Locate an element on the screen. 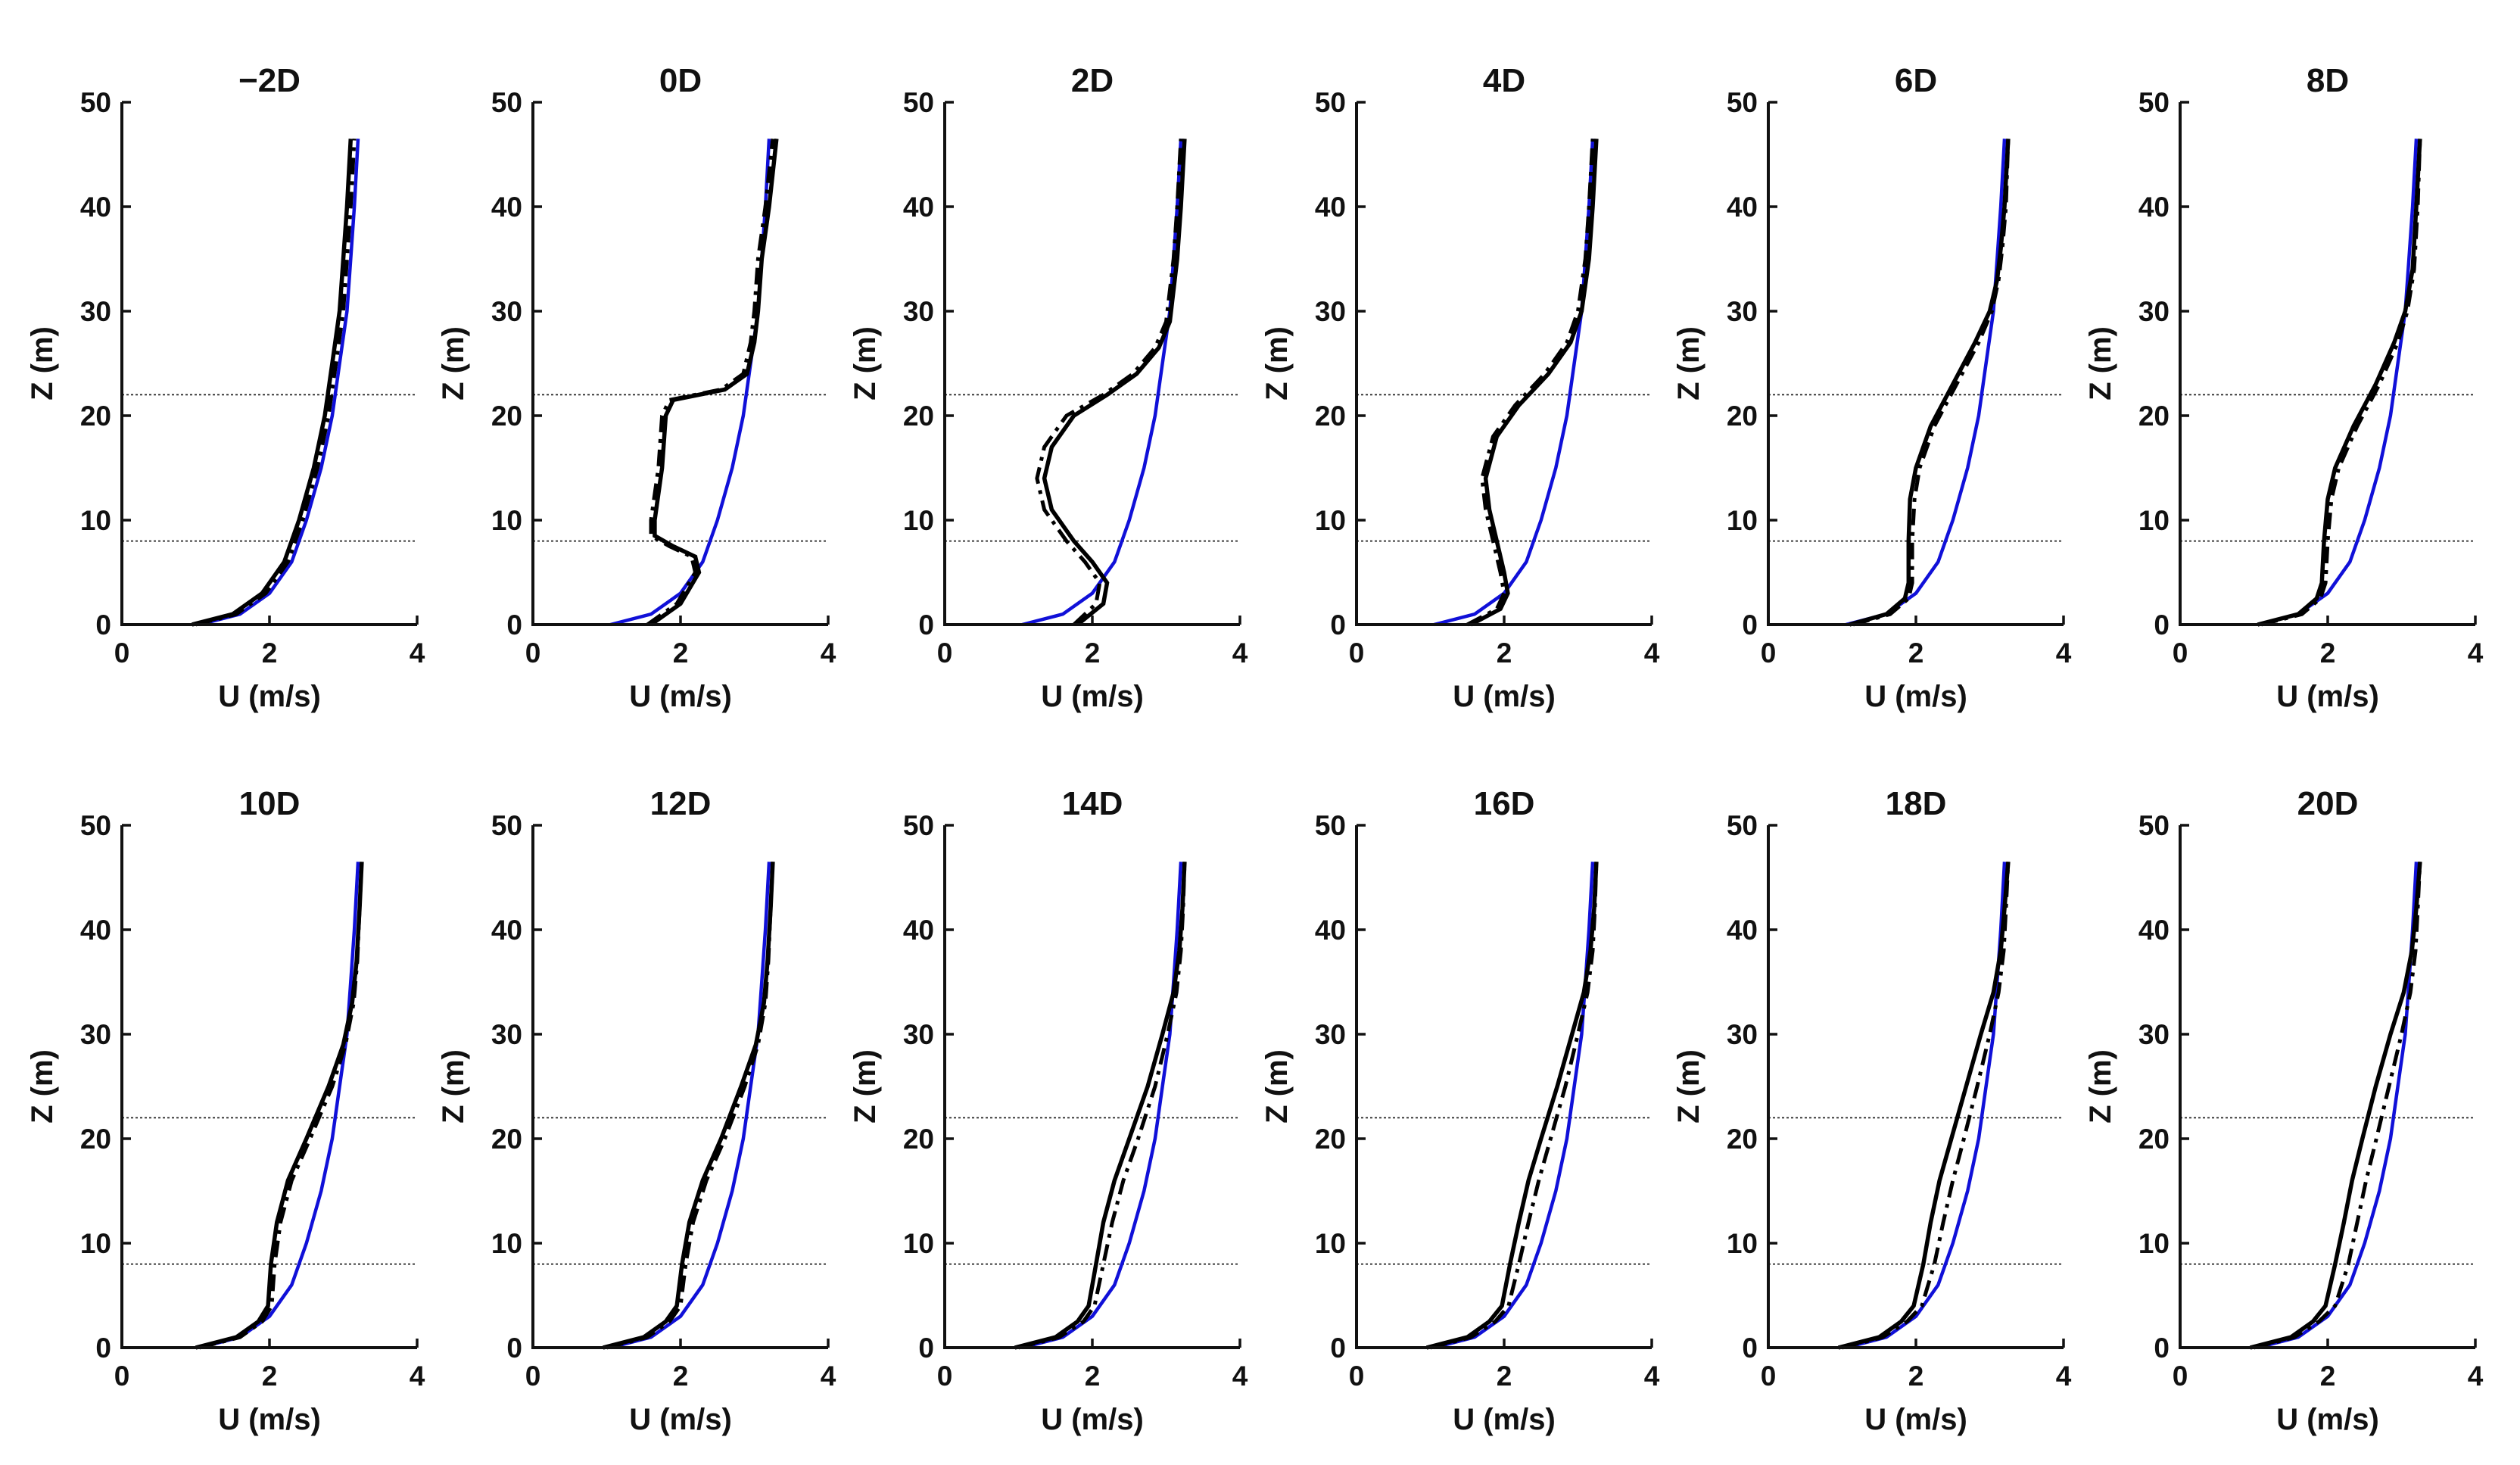  panel-1: −2D 0 10 20 30 40 50 0 2 4 U (m/s) Z (m) is located at coordinates (225, 388).